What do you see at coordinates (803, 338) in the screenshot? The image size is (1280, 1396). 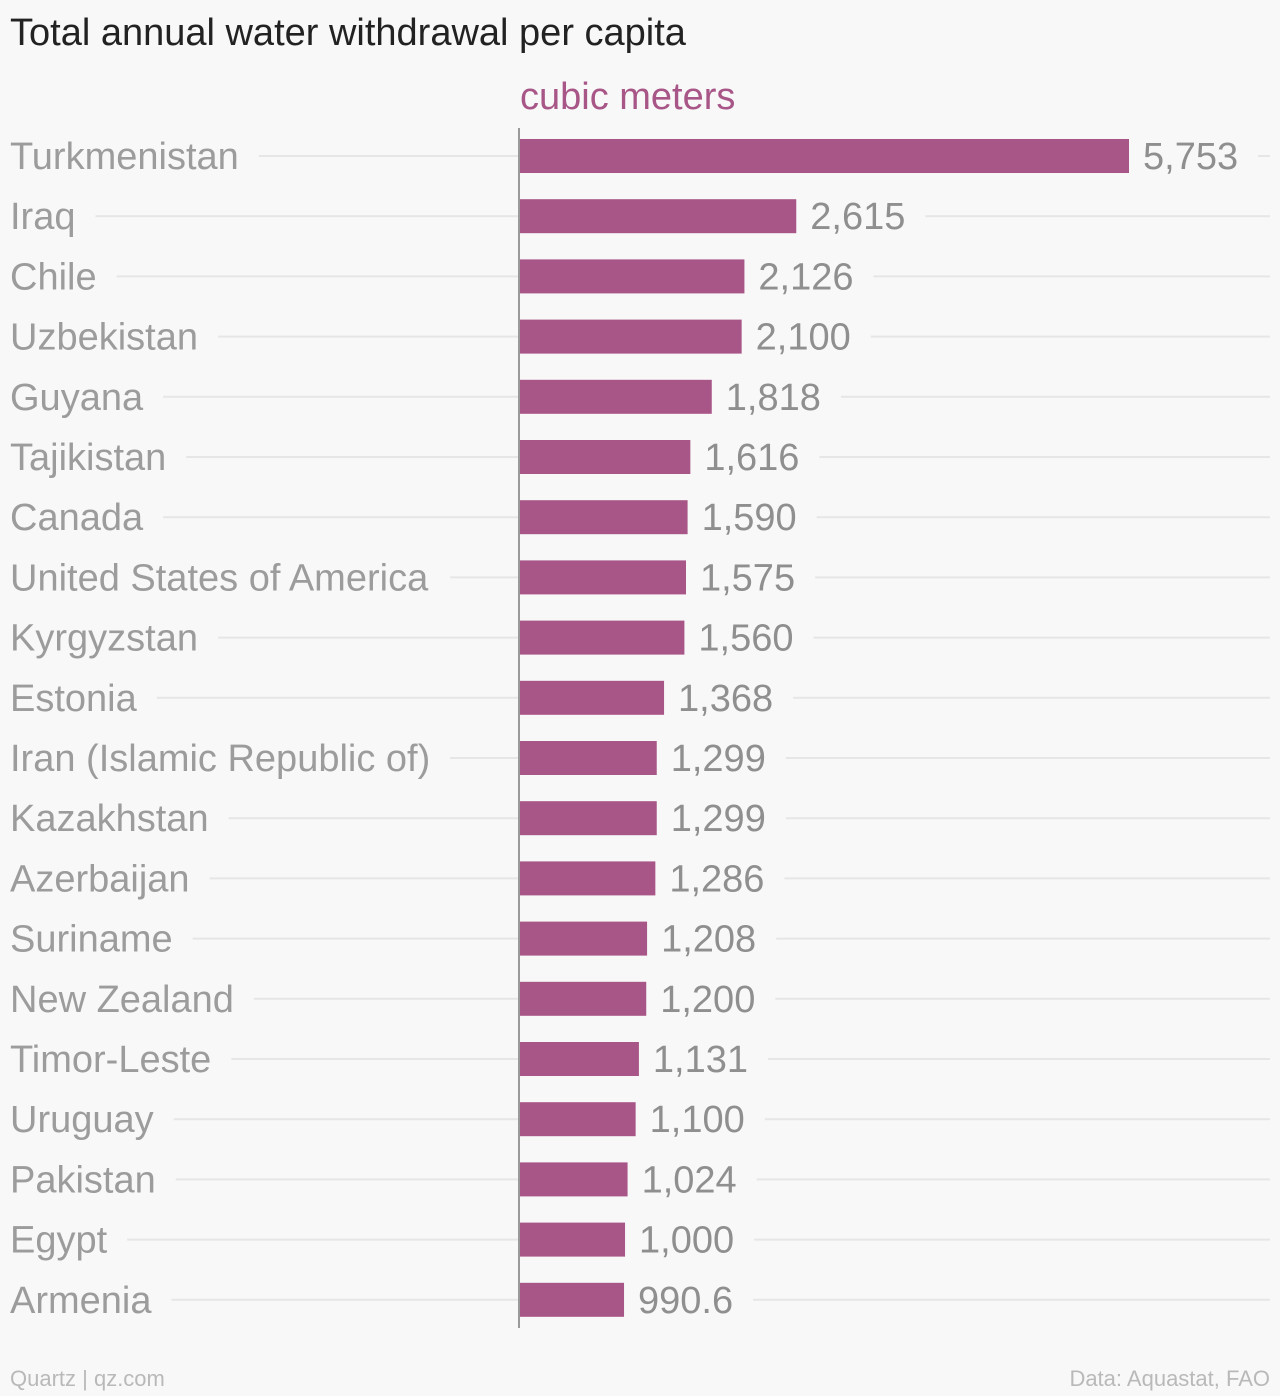 I see `value-label: 2,100` at bounding box center [803, 338].